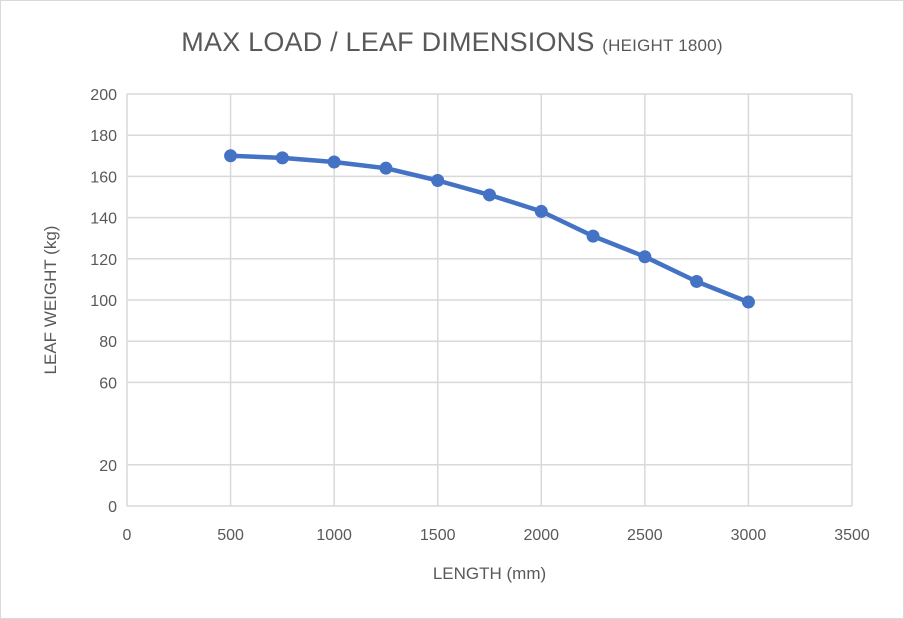 This screenshot has height=619, width=904. I want to click on x-tick-label: 2000, so click(541, 535).